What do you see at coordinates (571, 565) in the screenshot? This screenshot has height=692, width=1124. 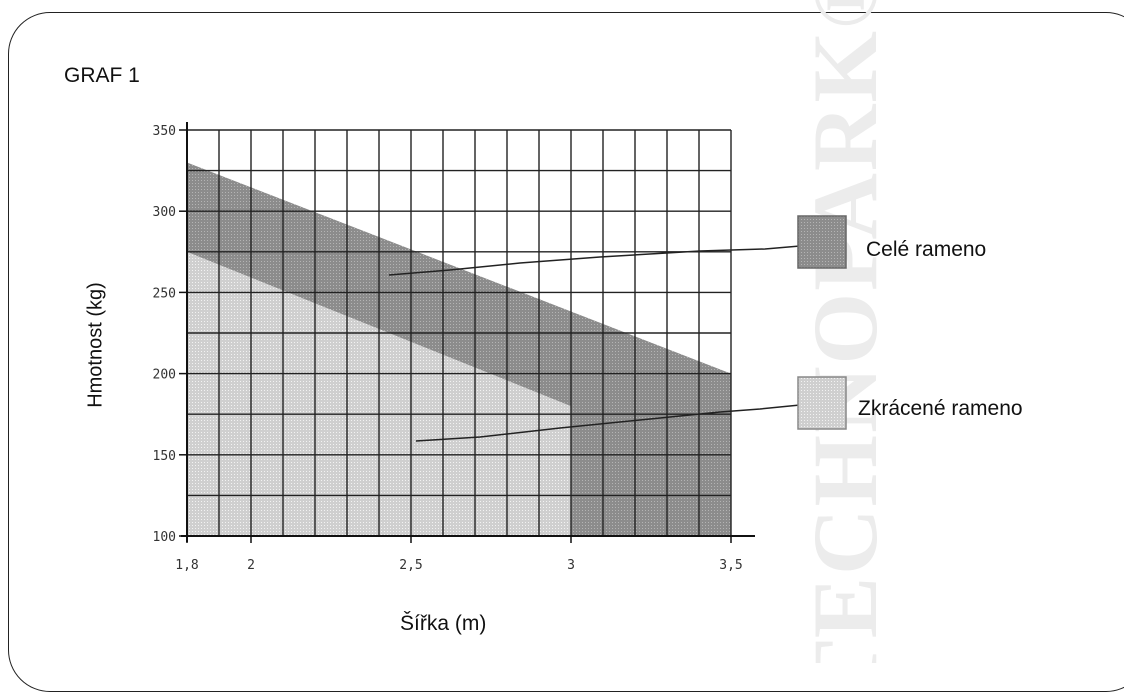 I see `x-tick-label: 3` at bounding box center [571, 565].